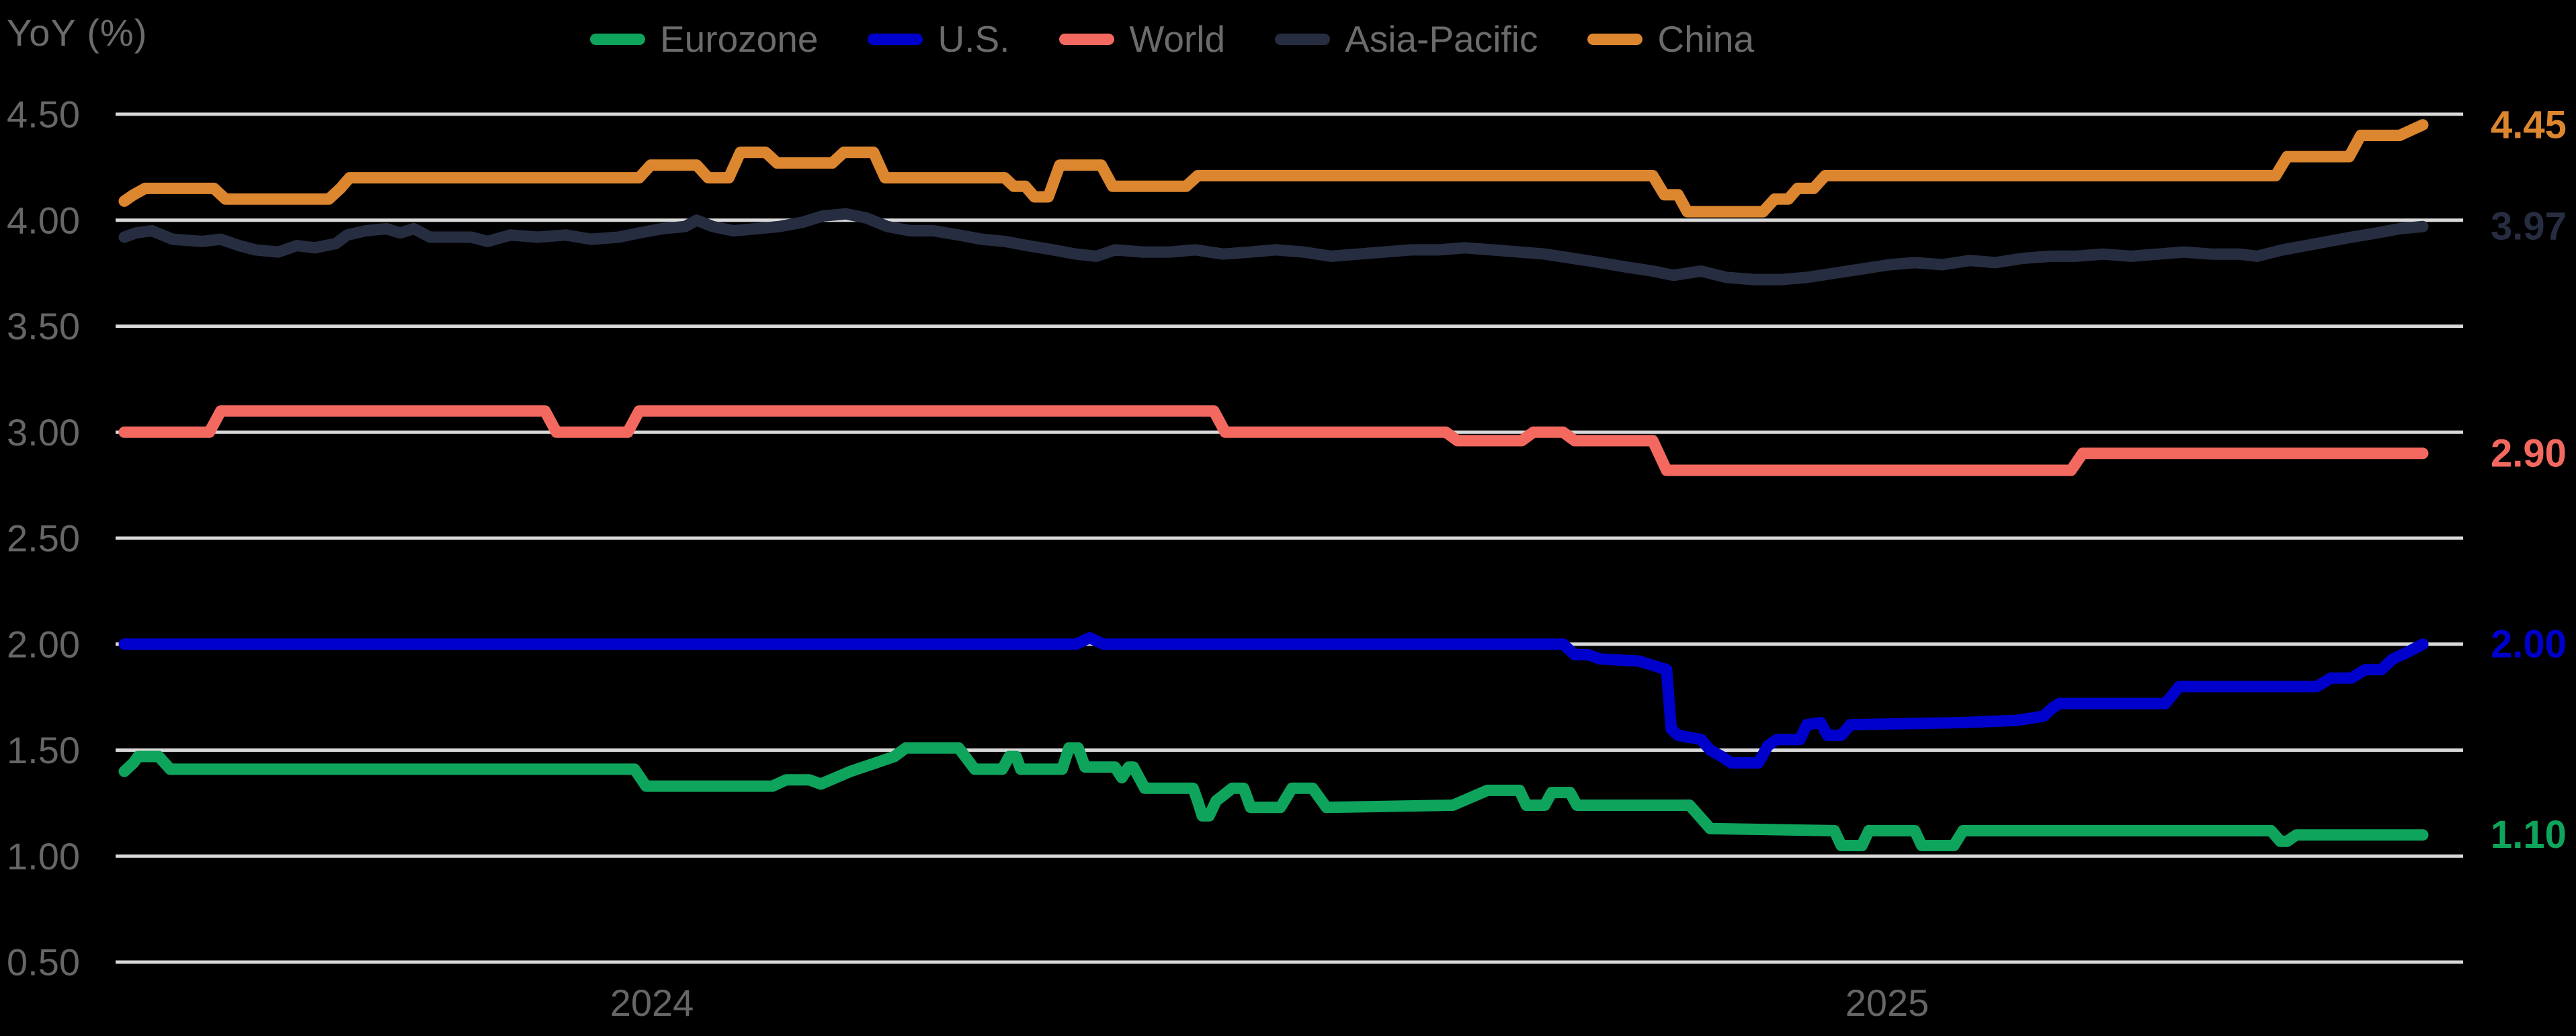 Image resolution: width=2576 pixels, height=1036 pixels. I want to click on end-label-china: 4.45, so click(2529, 124).